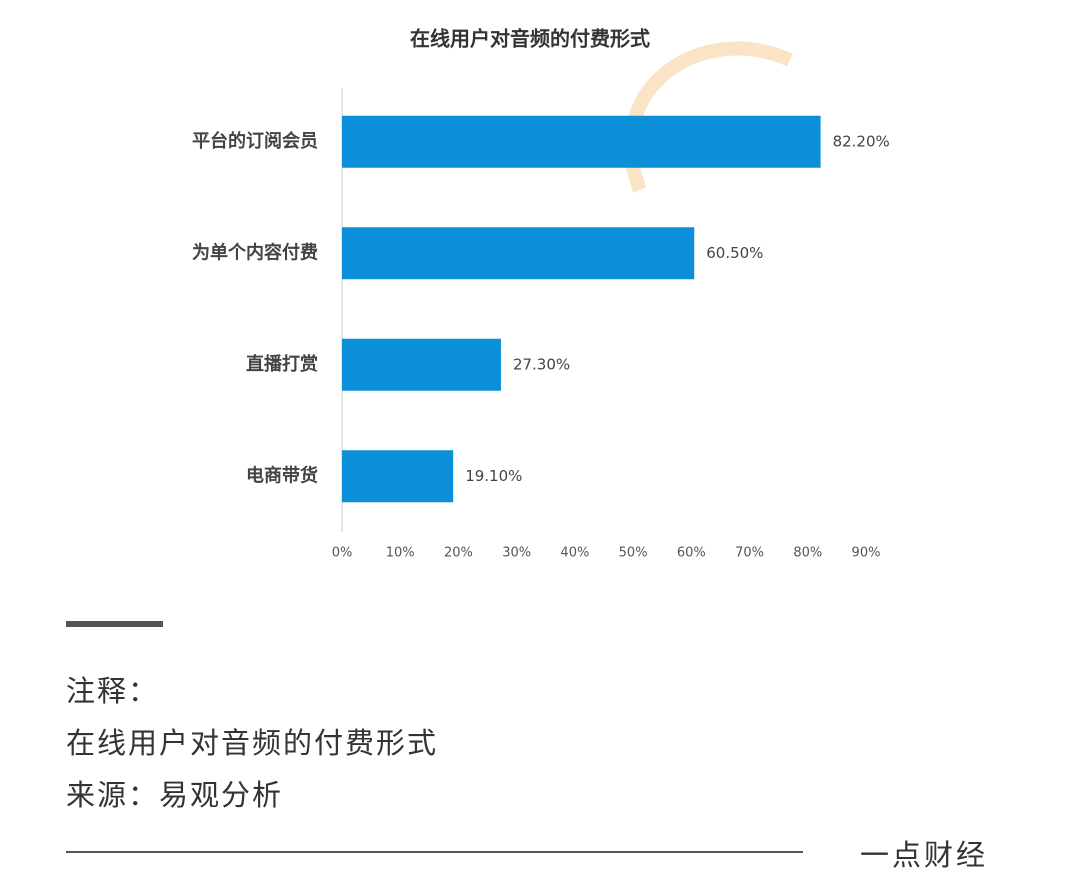 The image size is (1080, 895). What do you see at coordinates (255, 141) in the screenshot?
I see `y-tick-label: 平台的订阅会员` at bounding box center [255, 141].